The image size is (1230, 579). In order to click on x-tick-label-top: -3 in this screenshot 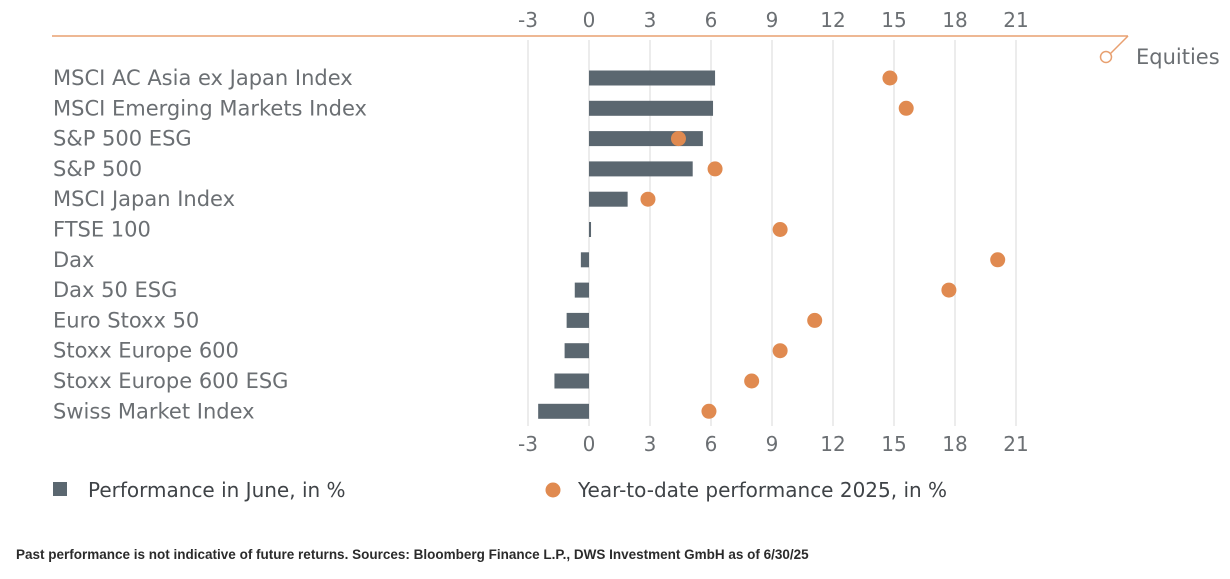, I will do `click(528, 20)`.